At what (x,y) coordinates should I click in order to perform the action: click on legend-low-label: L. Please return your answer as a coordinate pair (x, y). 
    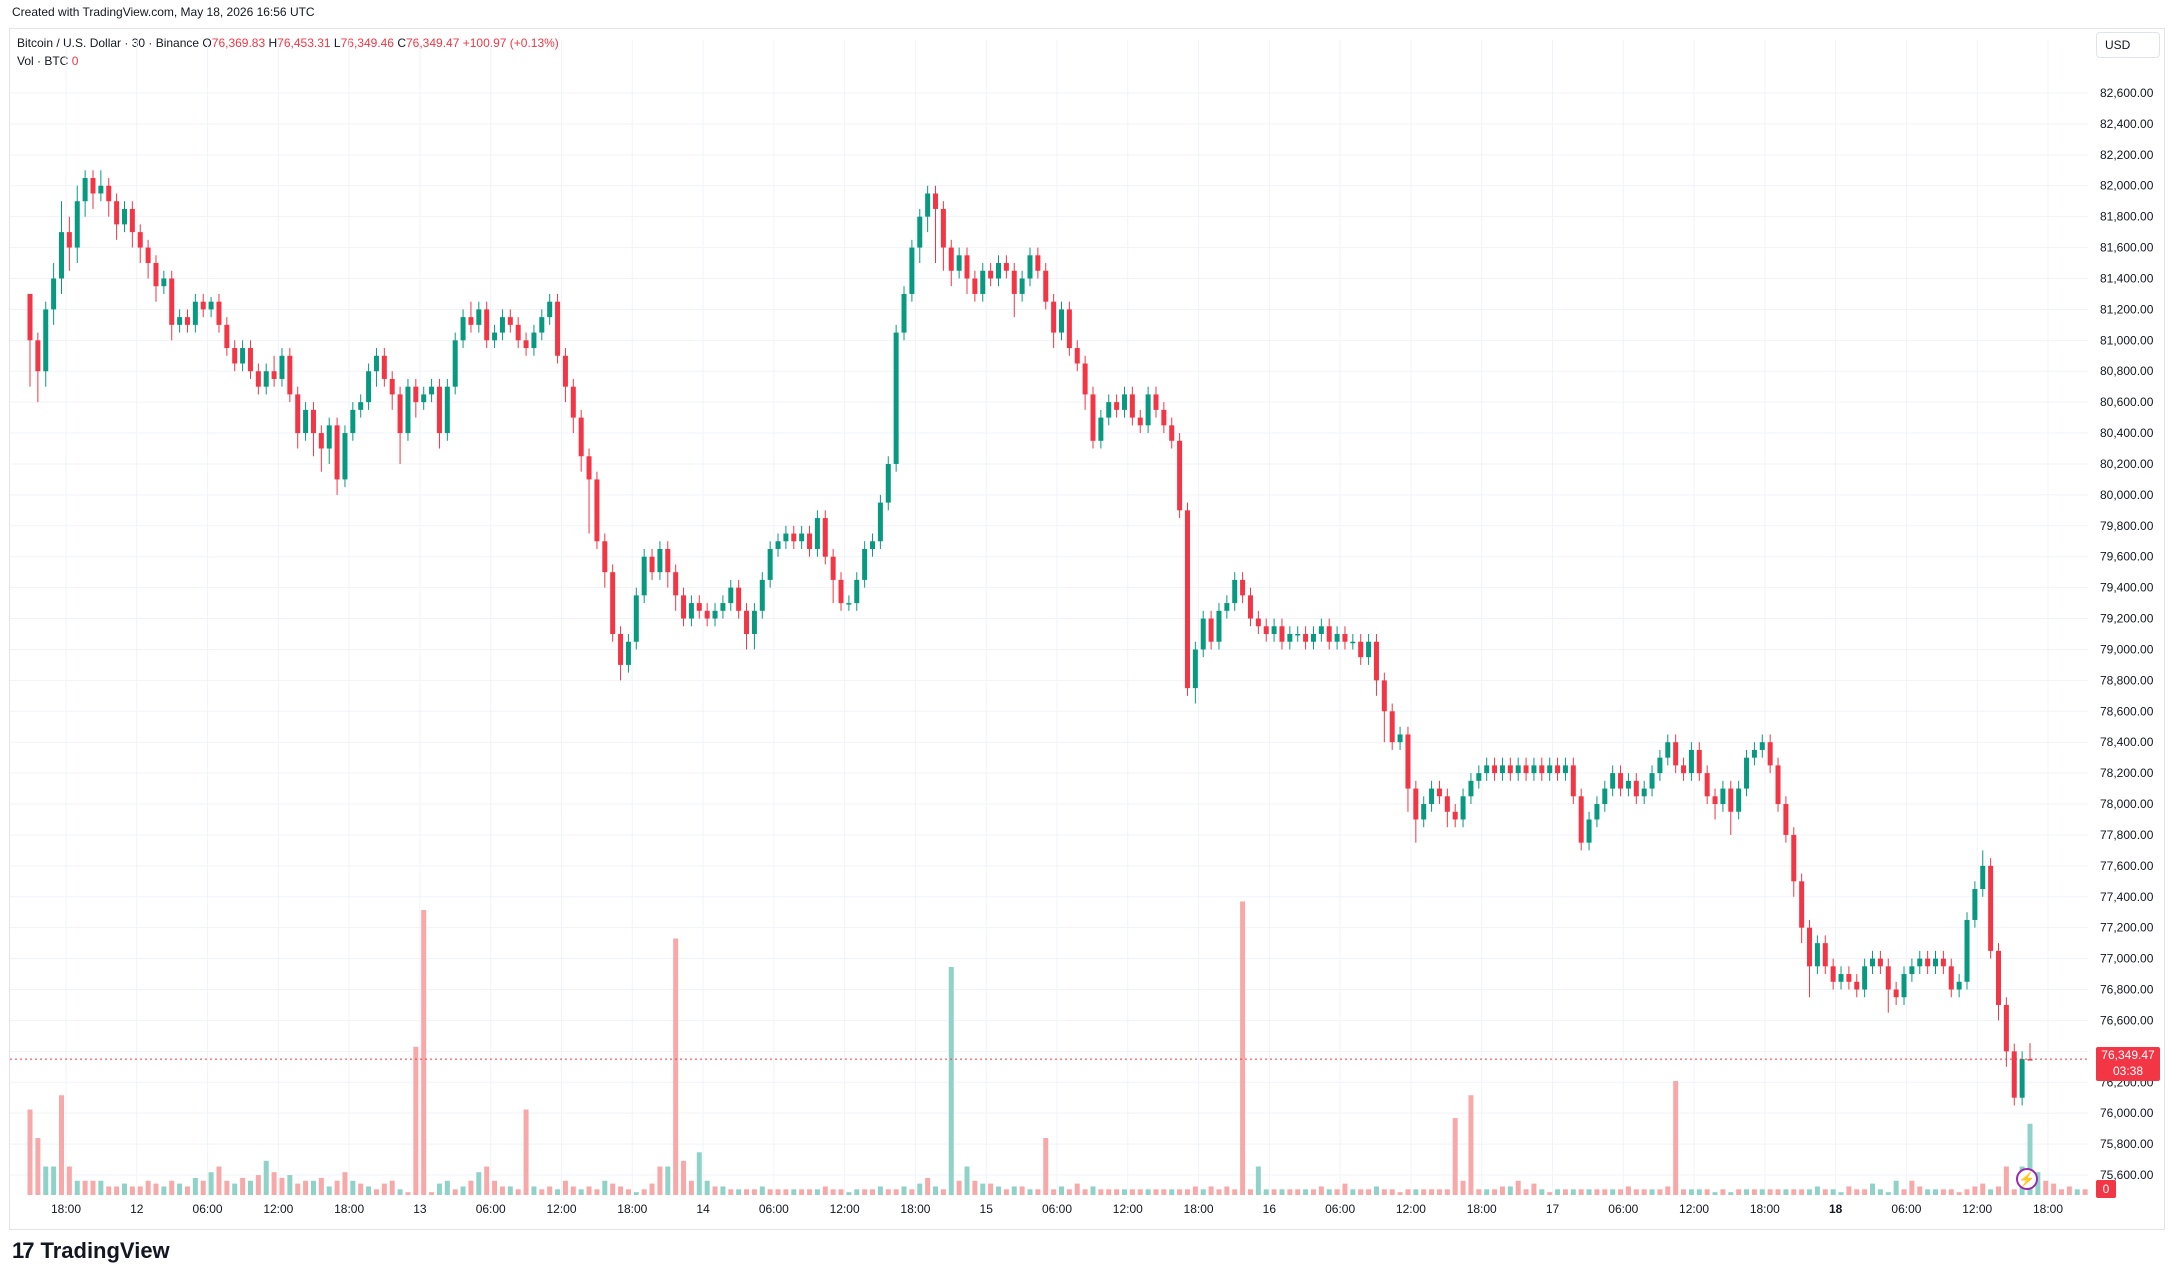
    Looking at the image, I should click on (337, 43).